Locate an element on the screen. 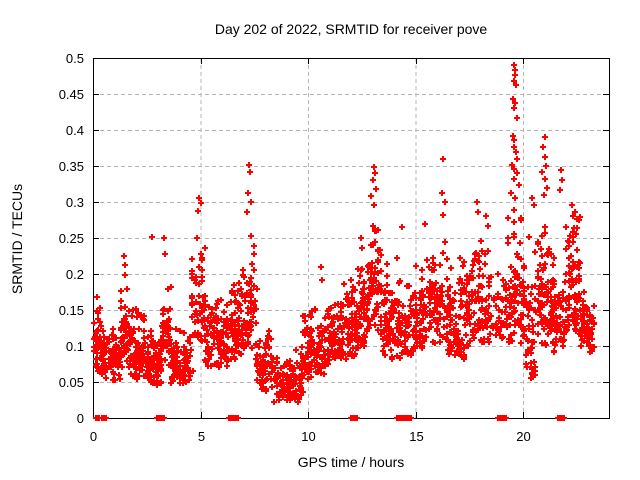 This screenshot has width=640, height=480. y-axis-label: SRMTID / TECUs is located at coordinates (17, 239).